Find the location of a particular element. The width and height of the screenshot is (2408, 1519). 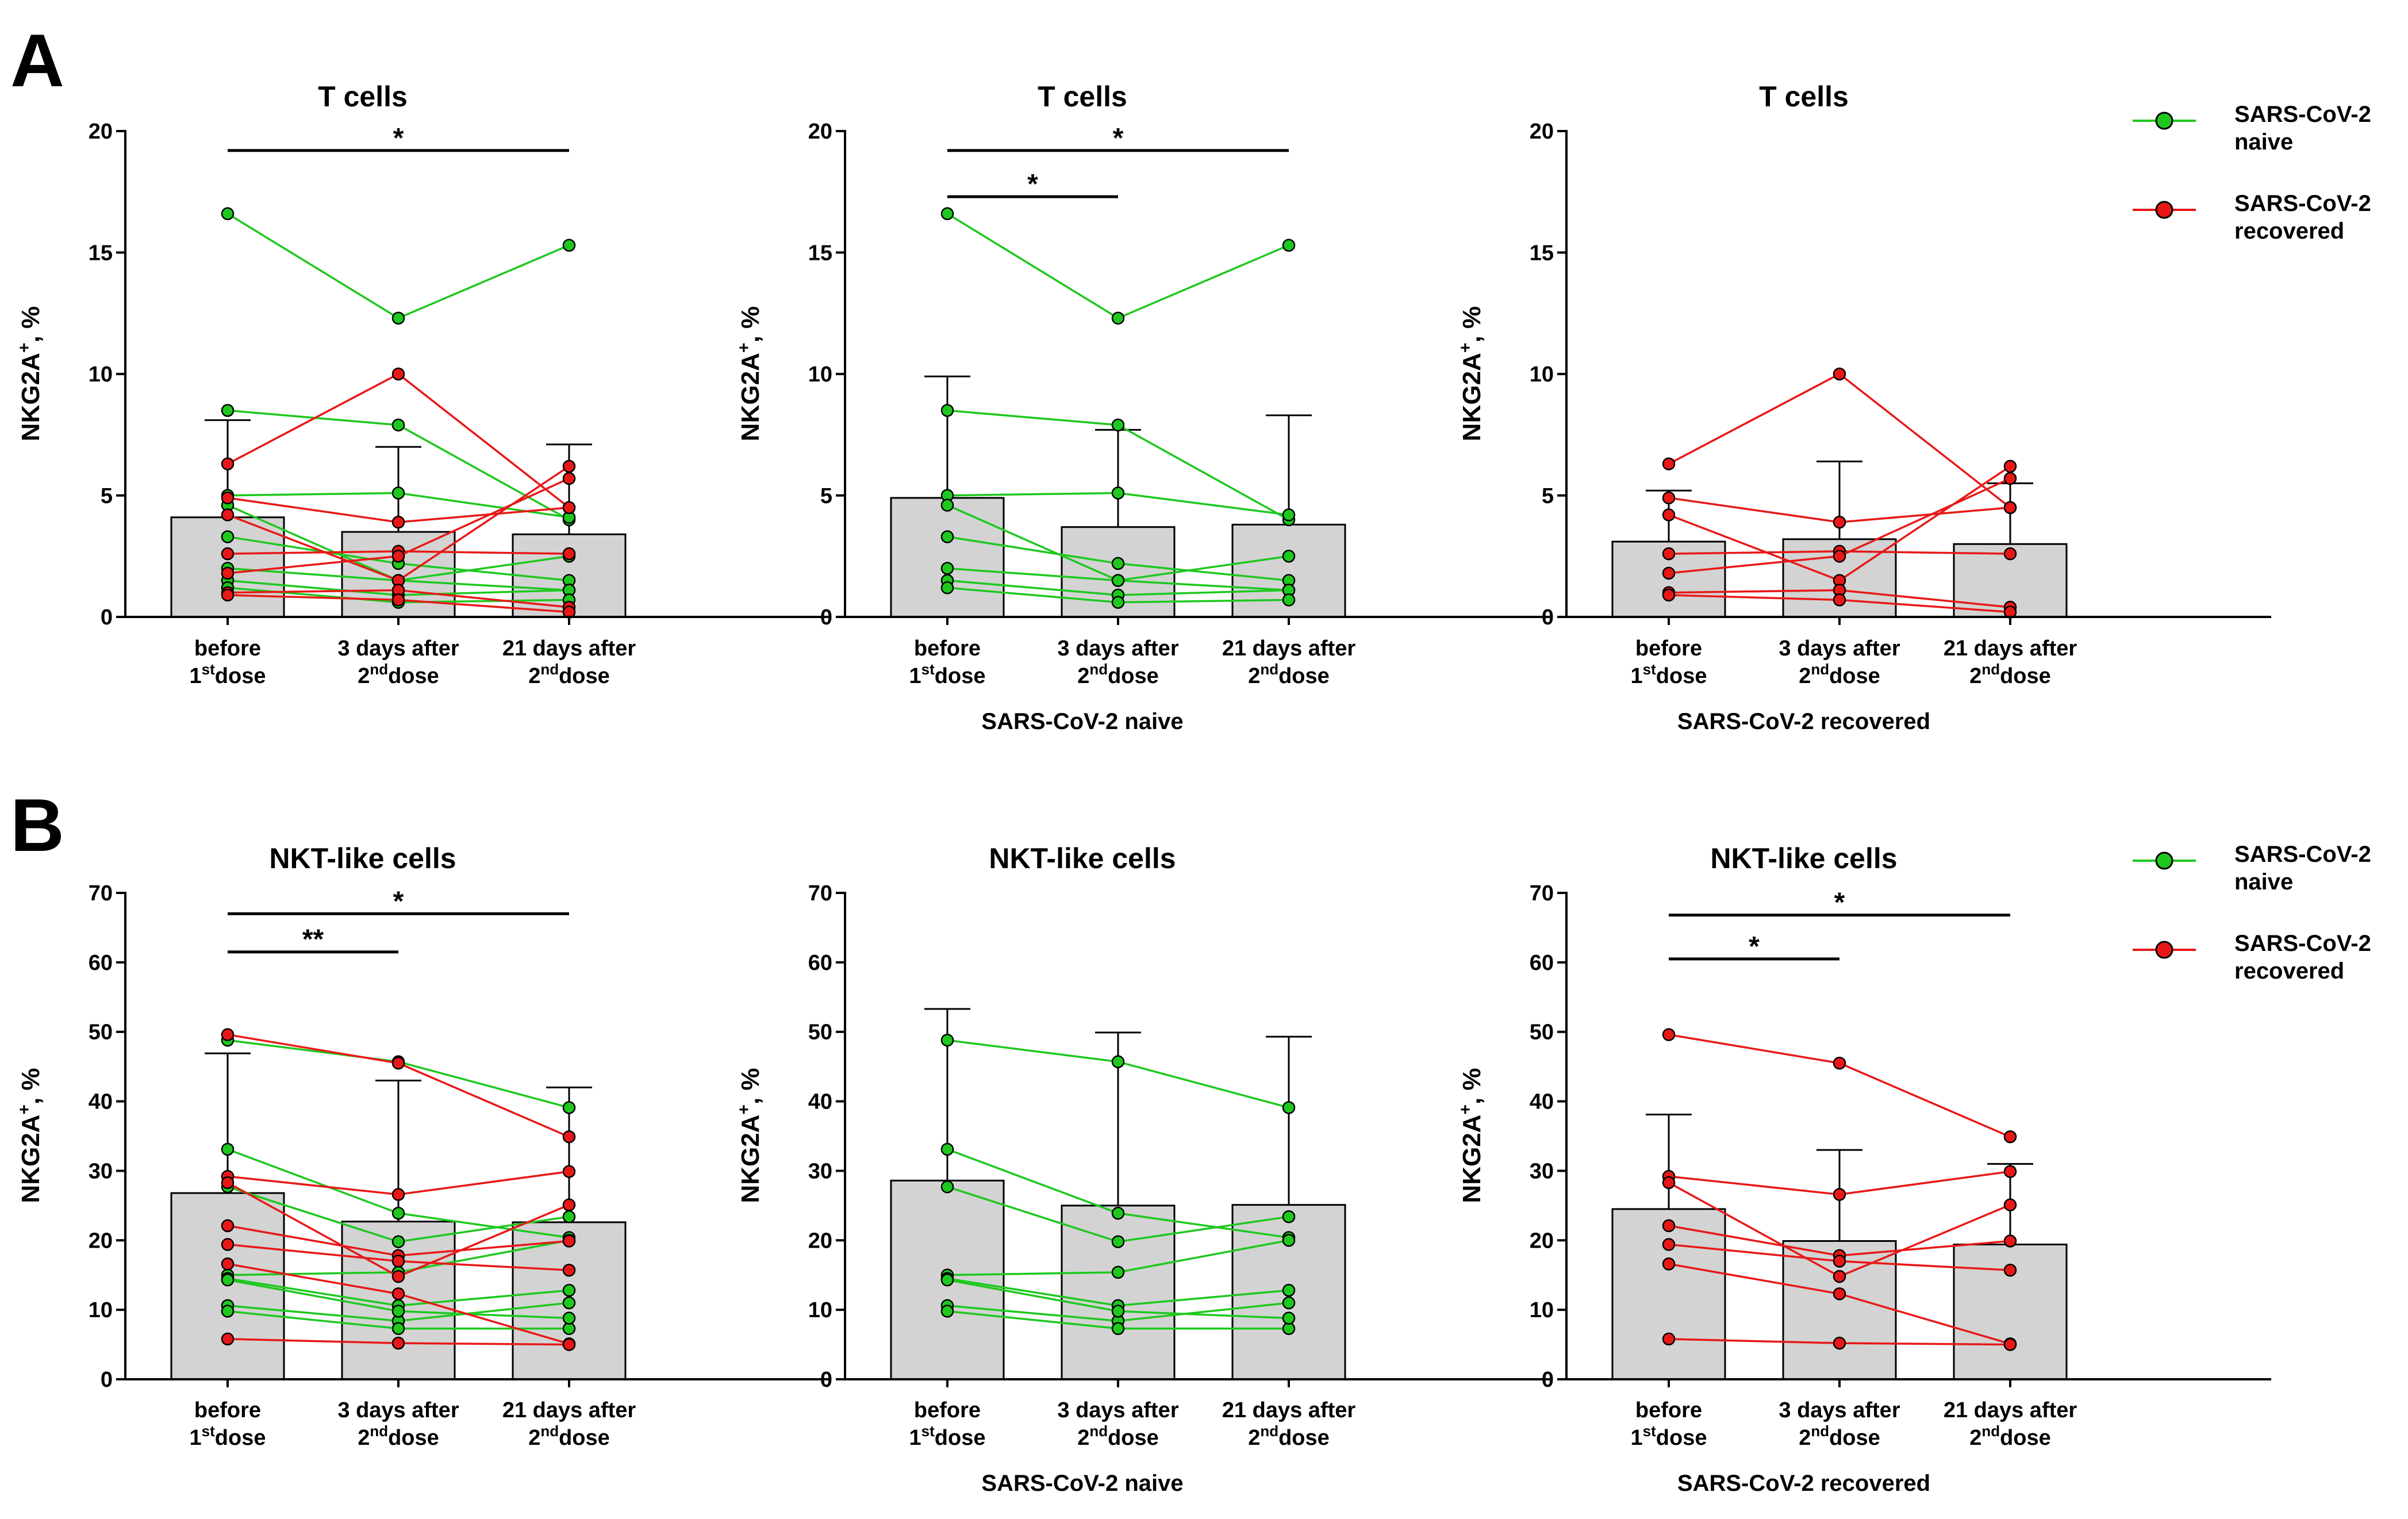

series-line-naive is located at coordinates (399, 267).